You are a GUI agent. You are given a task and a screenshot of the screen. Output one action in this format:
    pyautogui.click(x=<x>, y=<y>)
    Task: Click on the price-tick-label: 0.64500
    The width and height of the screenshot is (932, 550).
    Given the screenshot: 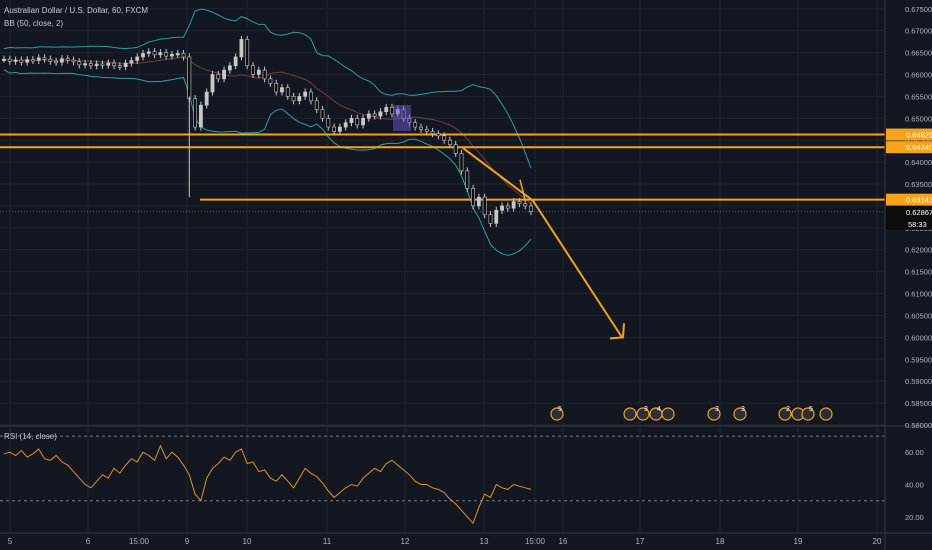 What is the action you would take?
    pyautogui.click(x=918, y=140)
    